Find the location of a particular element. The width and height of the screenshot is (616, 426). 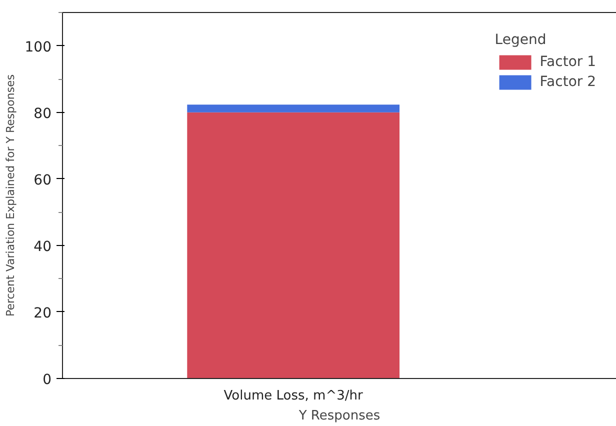

y-tick-label: 40 is located at coordinates (43, 246).